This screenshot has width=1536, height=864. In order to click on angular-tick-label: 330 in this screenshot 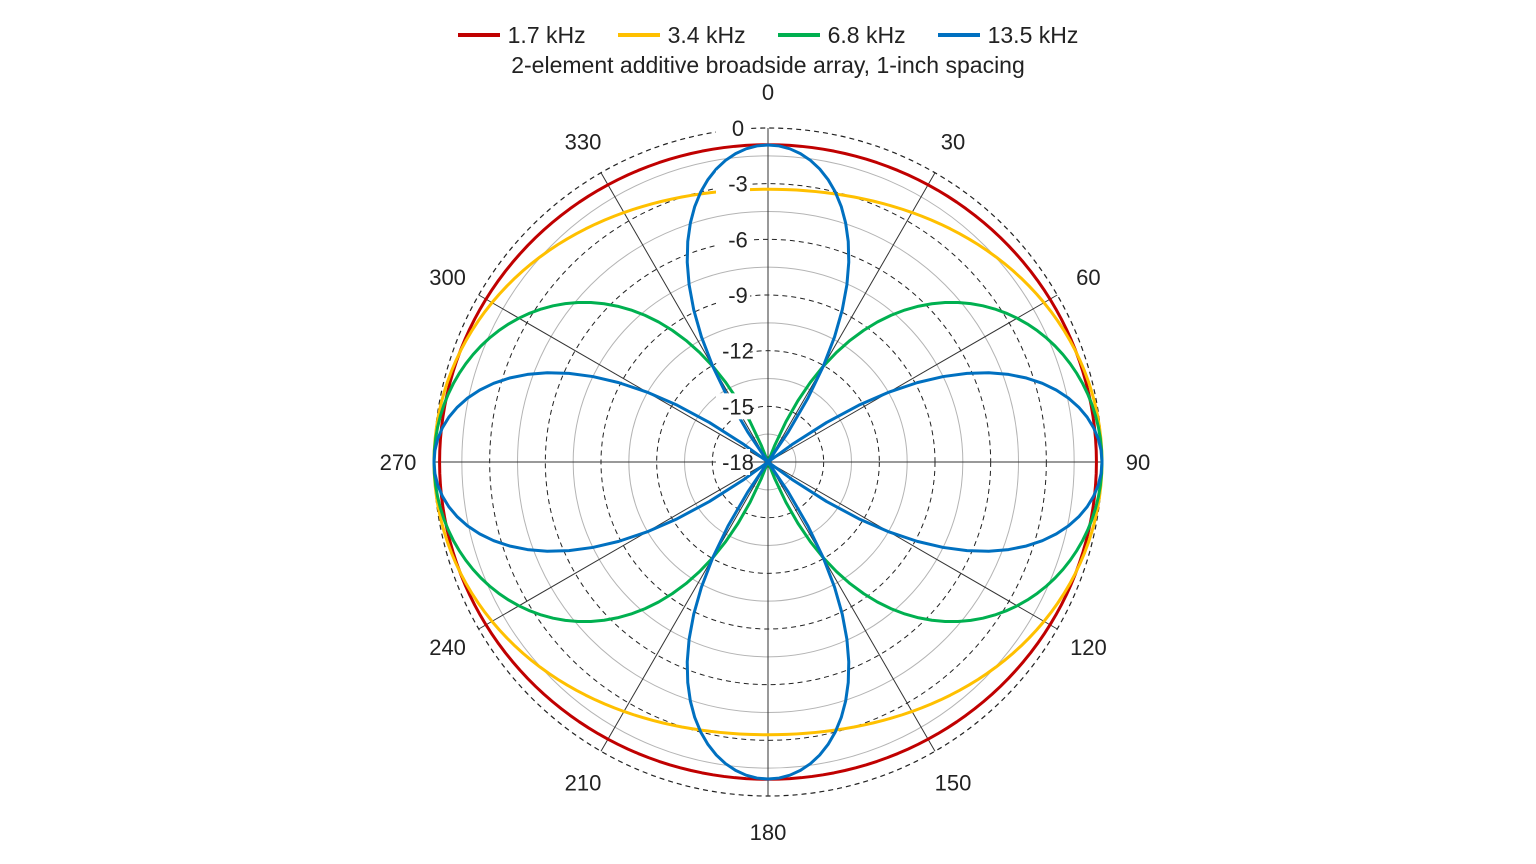, I will do `click(583, 142)`.